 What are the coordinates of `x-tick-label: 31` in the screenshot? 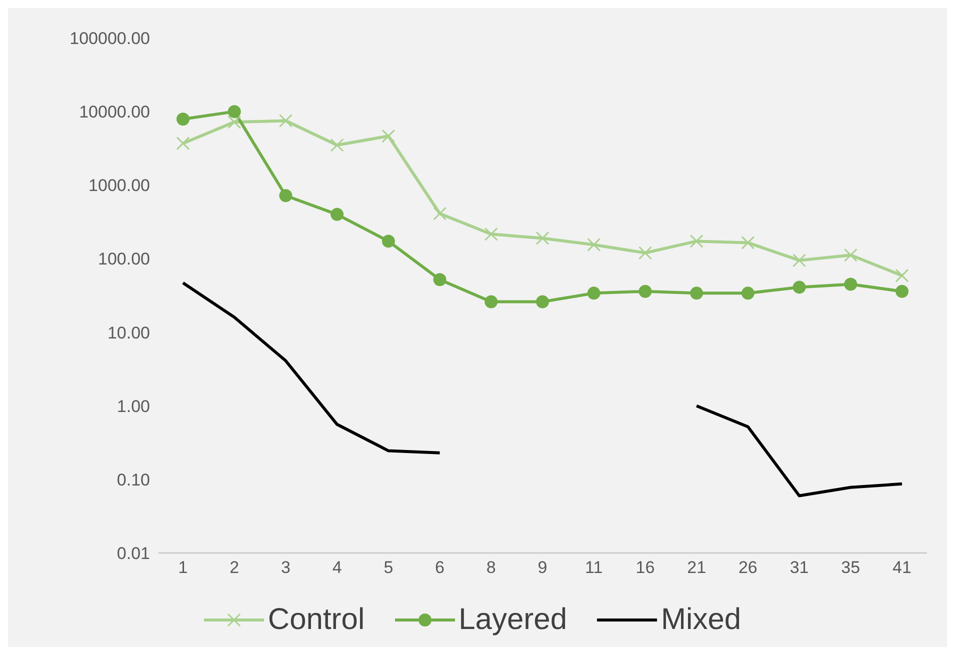 It's located at (799, 568).